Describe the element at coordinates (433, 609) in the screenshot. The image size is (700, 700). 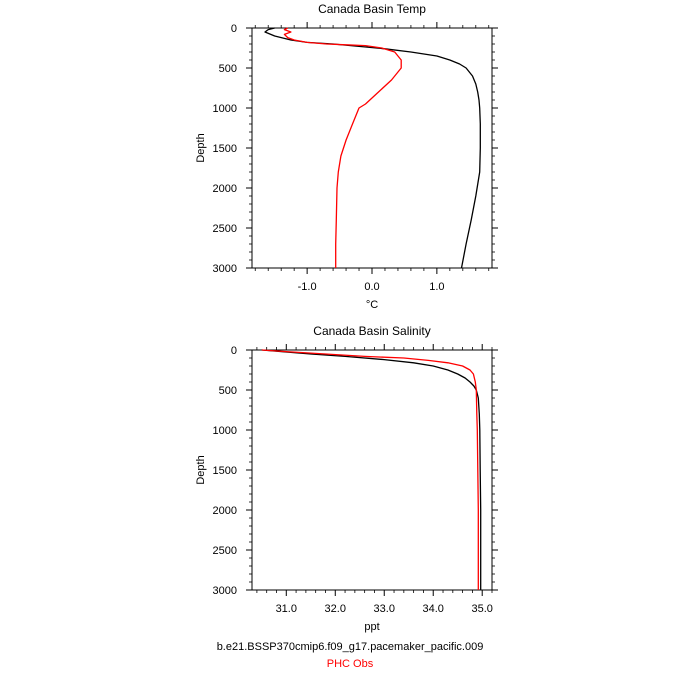
I see `salinity-x-tick-label: 34.0` at that location.